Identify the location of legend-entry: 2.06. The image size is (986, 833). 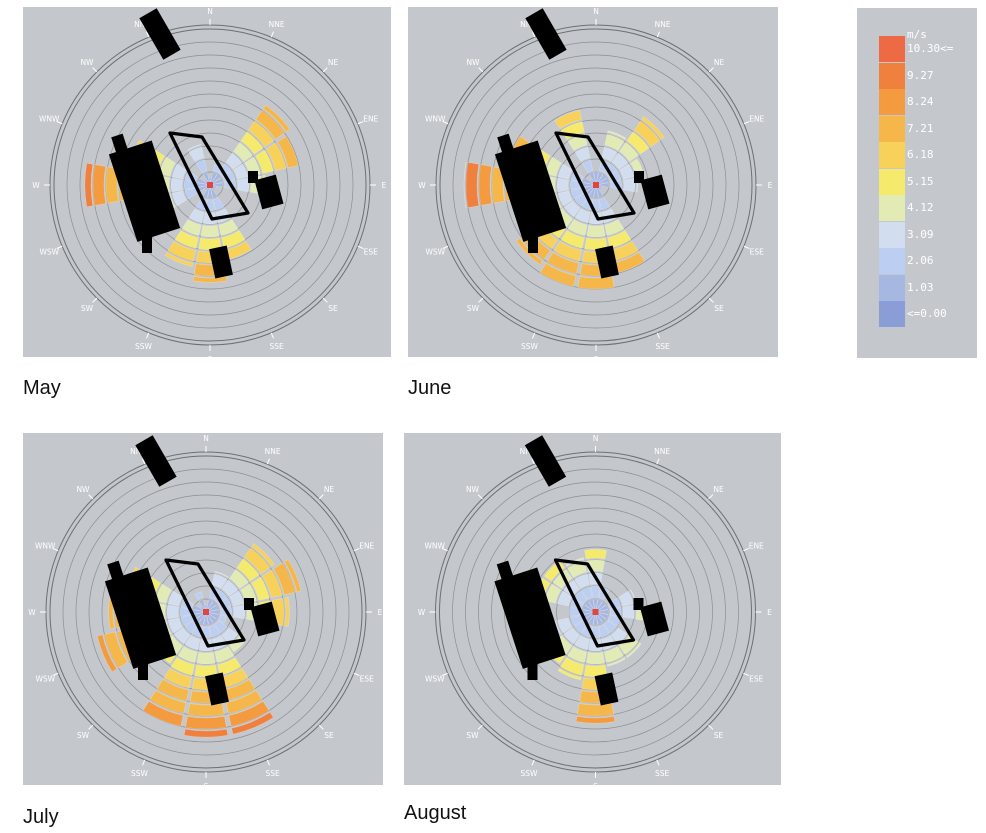
(924, 261).